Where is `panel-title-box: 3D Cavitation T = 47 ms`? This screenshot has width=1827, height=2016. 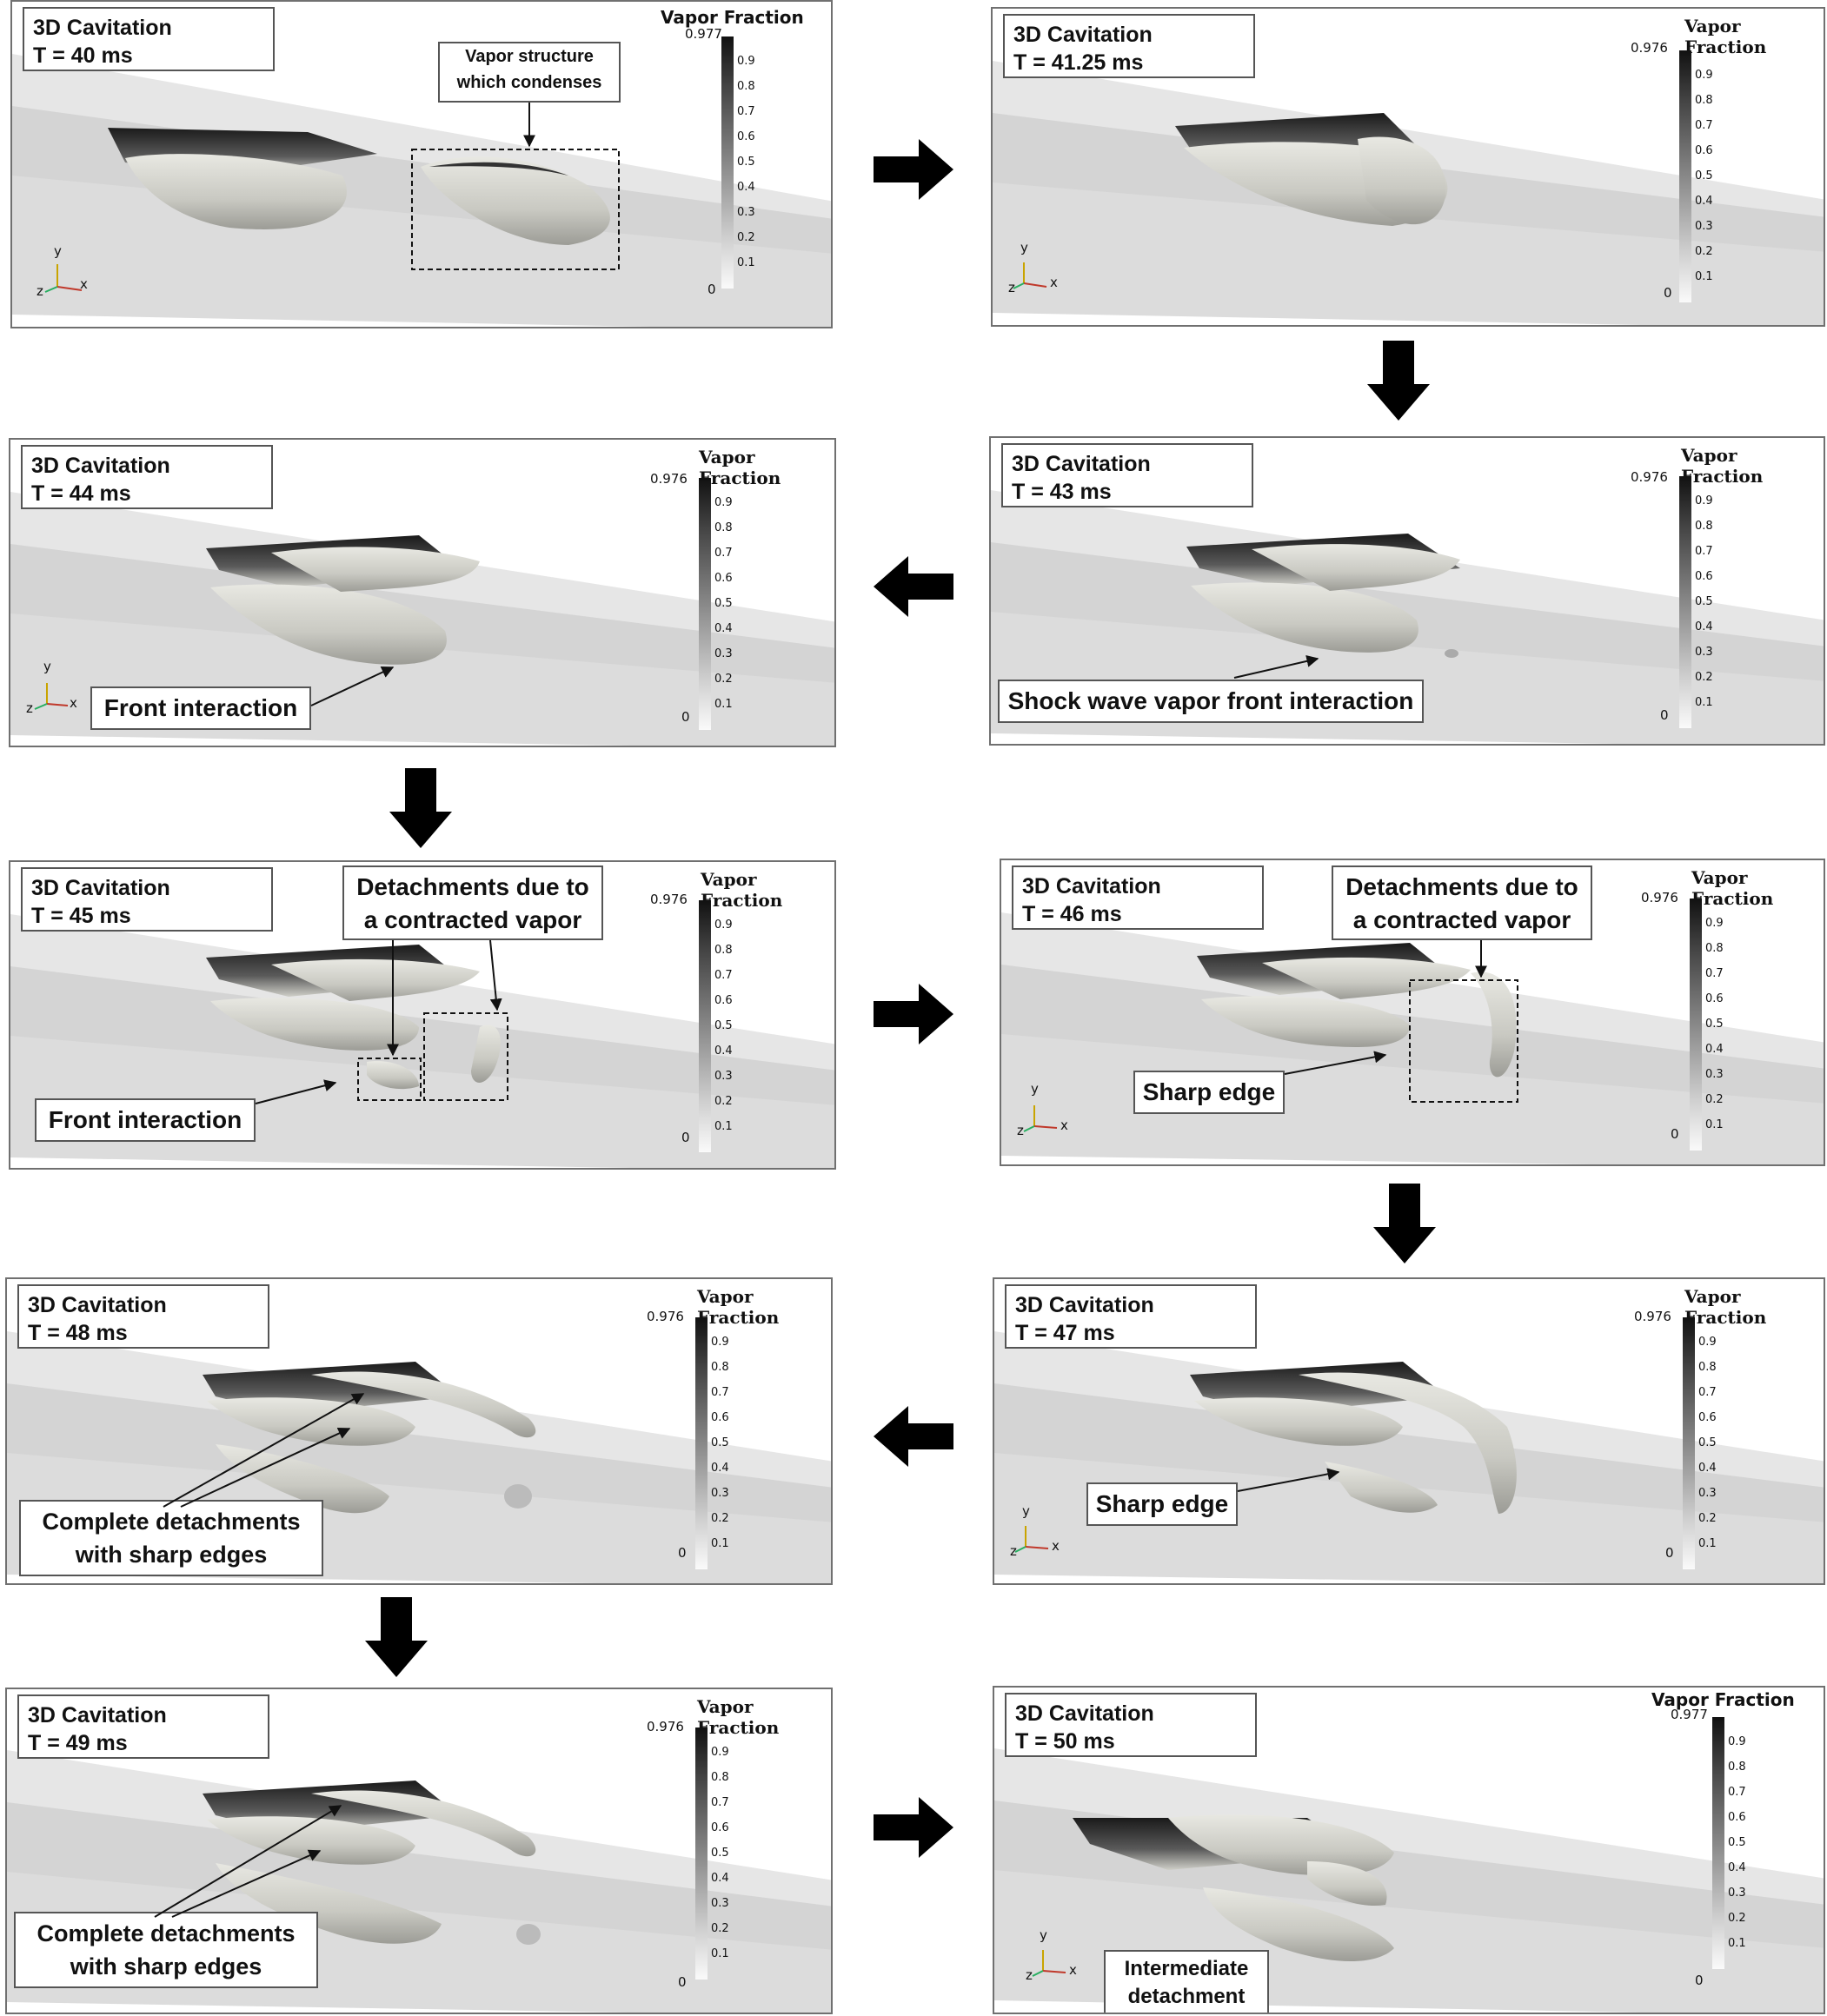 panel-title-box: 3D Cavitation T = 47 ms is located at coordinates (1131, 1316).